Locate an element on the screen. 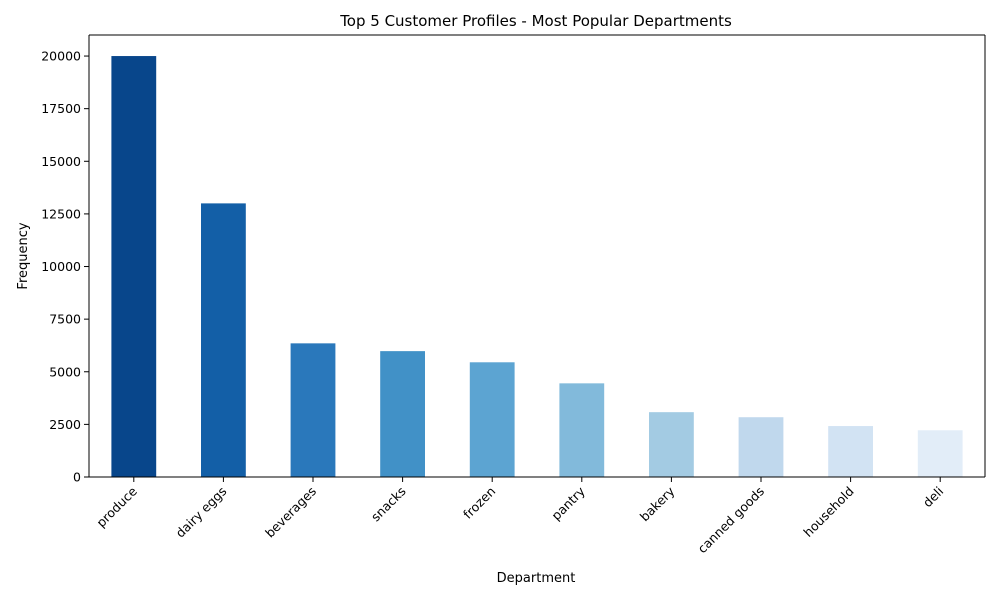 This screenshot has width=1000, height=600. y-axis-label: Frequency is located at coordinates (23, 255).